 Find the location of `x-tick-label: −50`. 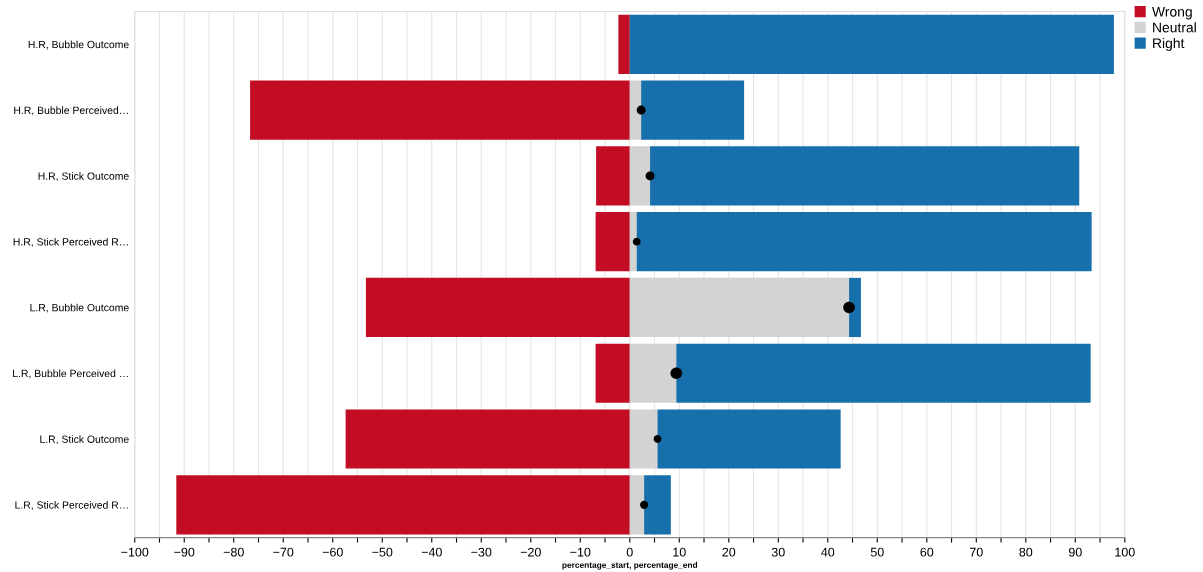

x-tick-label: −50 is located at coordinates (382, 552).